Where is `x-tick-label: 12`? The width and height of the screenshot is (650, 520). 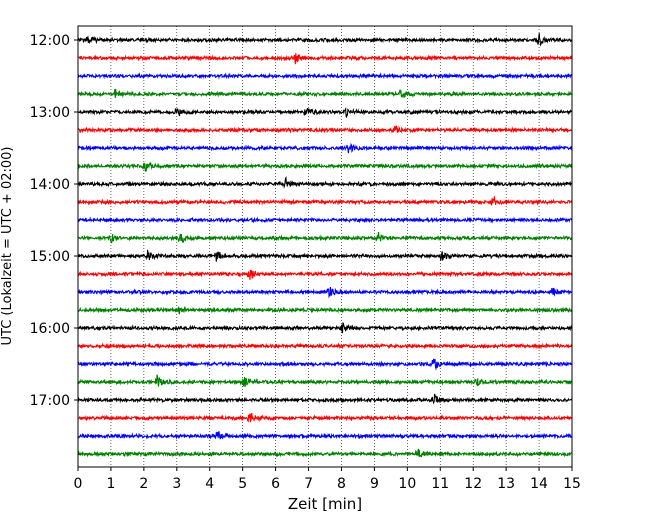
x-tick-label: 12 is located at coordinates (473, 484).